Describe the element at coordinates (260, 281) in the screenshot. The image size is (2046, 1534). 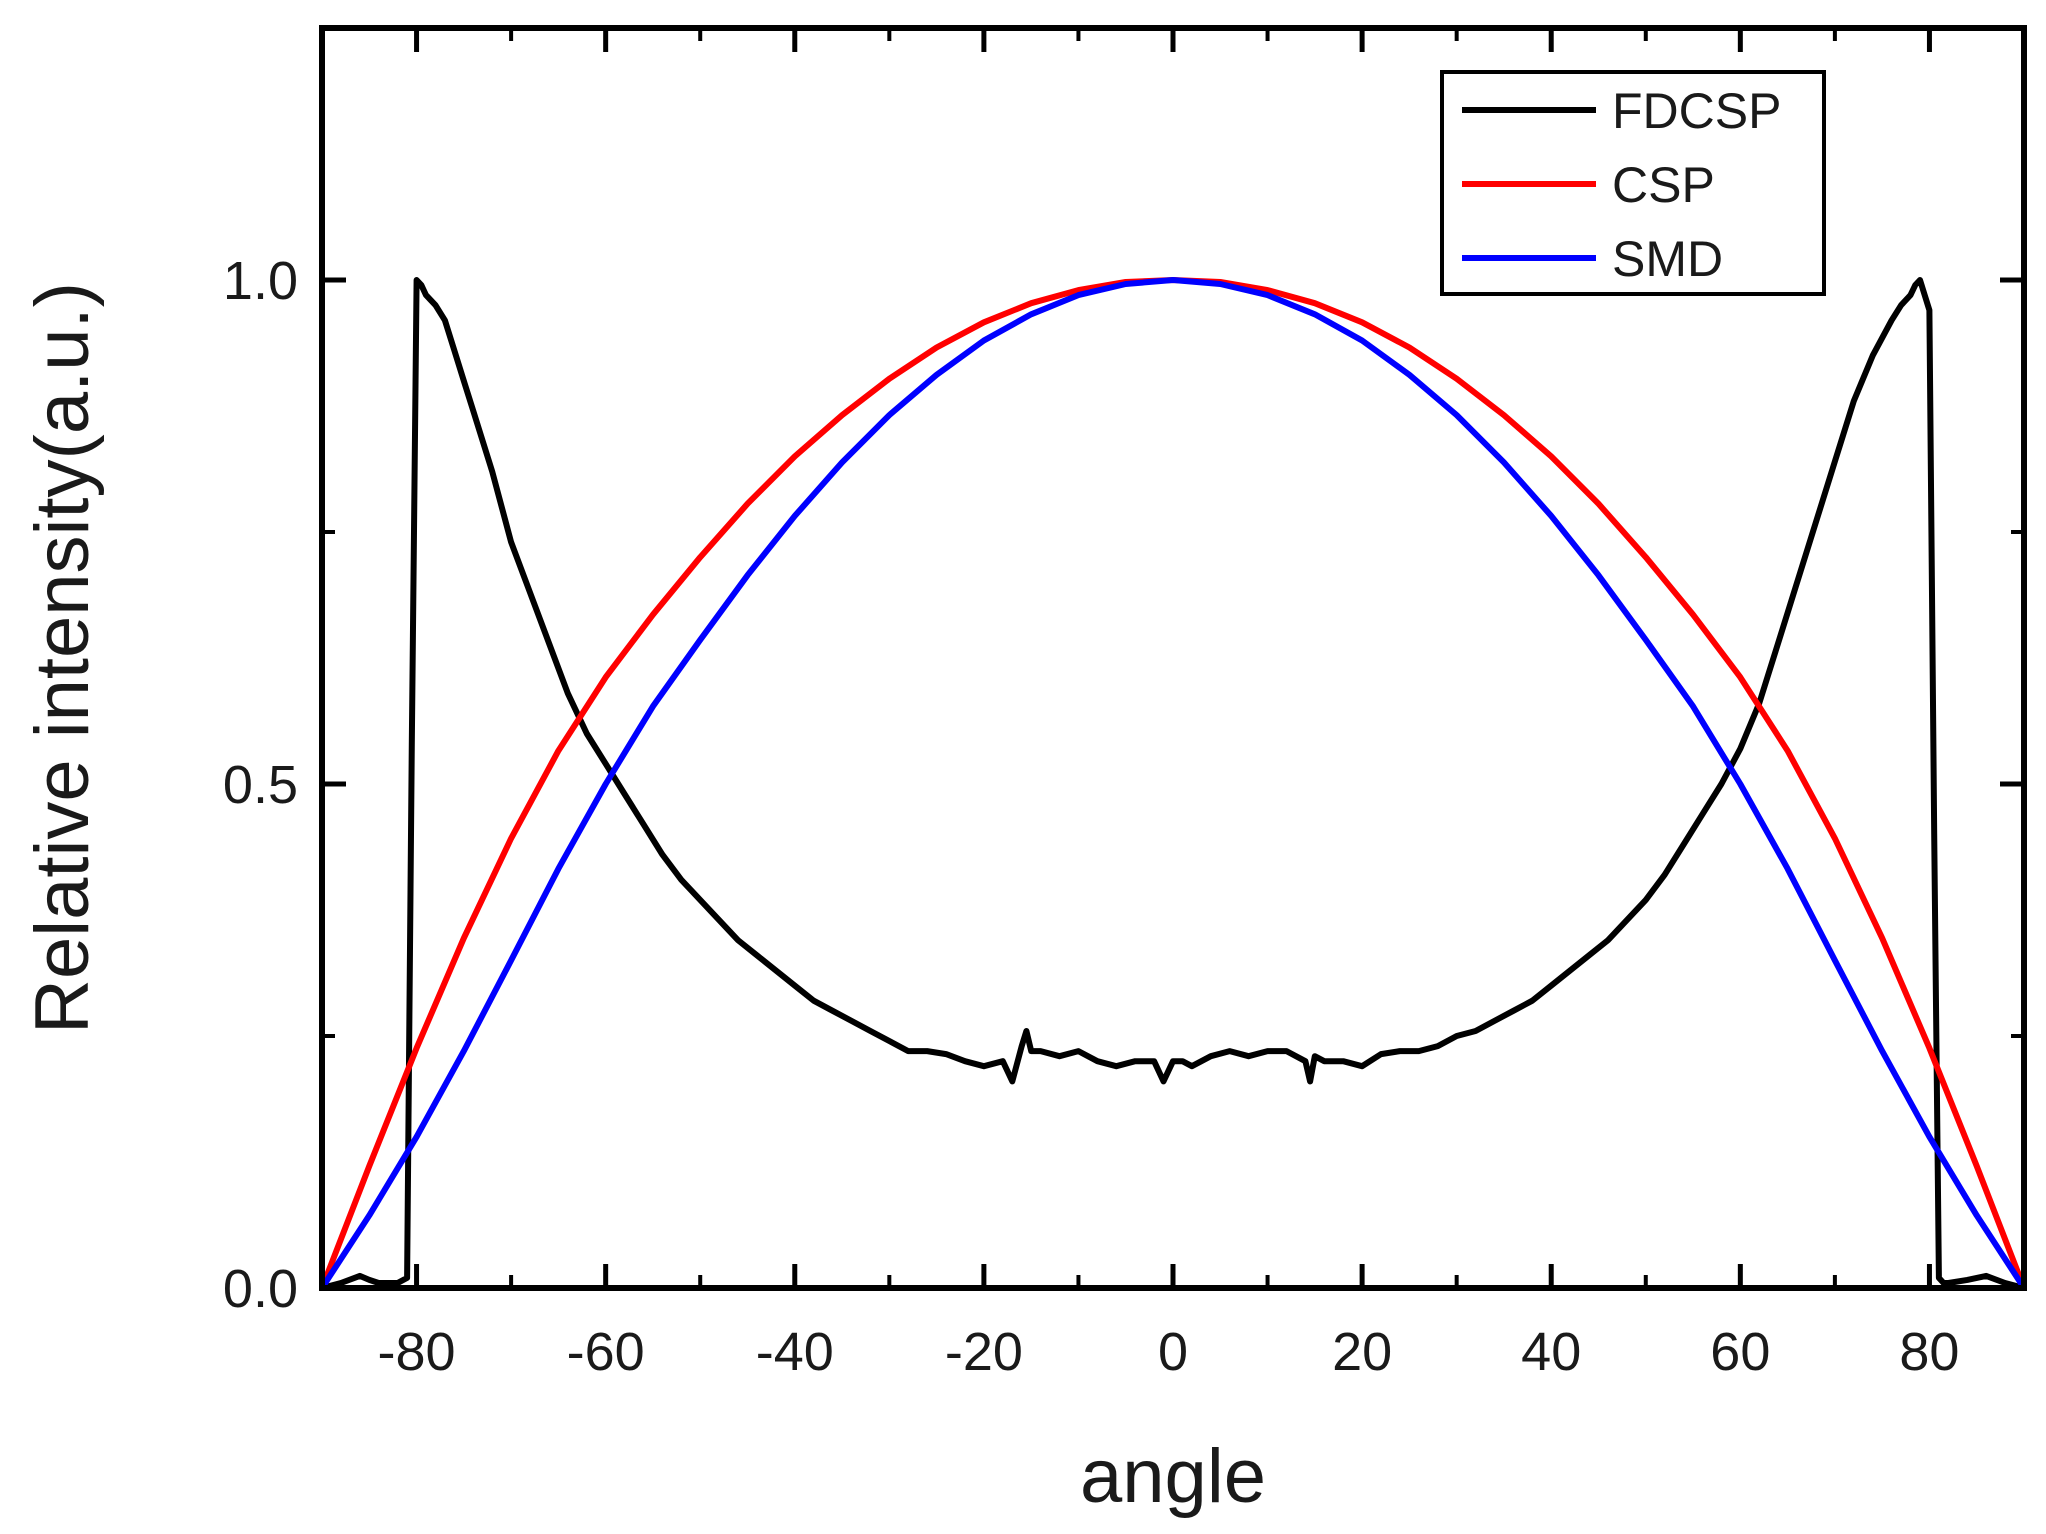
I see `y-tick-label: 1.0` at that location.